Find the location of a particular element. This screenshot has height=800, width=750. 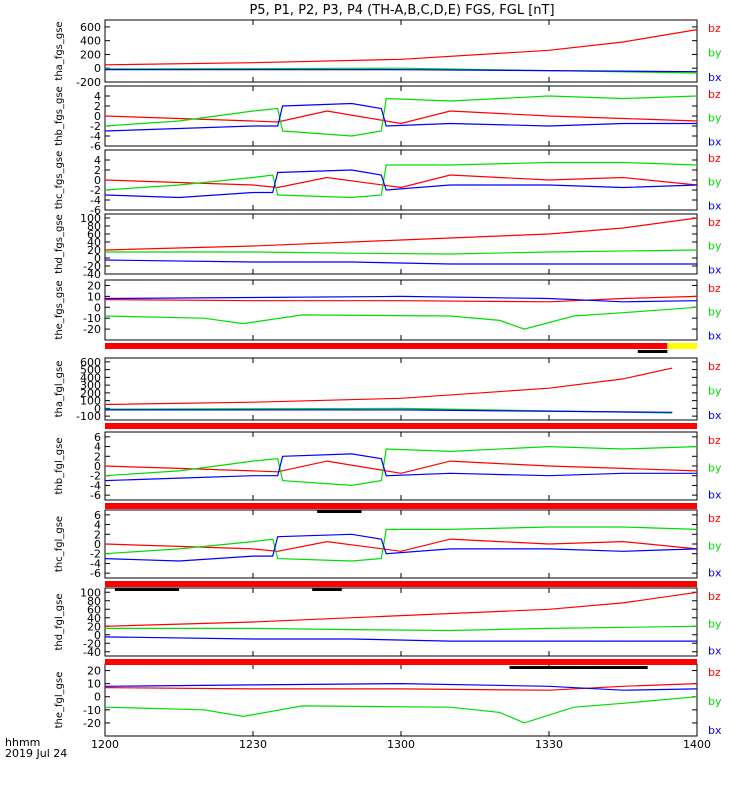

panel-2: 420-2-4-6 thb_fgs_gse bz by bx is located at coordinates (388, 119).